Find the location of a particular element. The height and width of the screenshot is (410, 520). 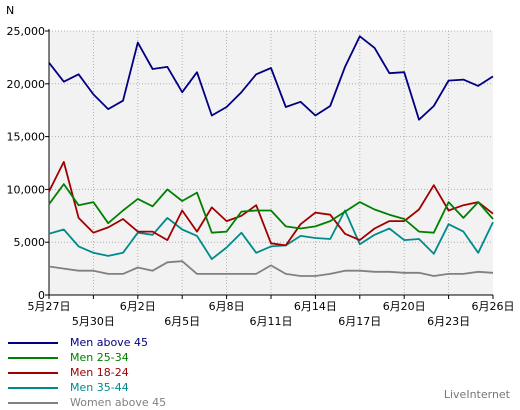

x-tick-label: 6月5日 is located at coordinates (182, 321).